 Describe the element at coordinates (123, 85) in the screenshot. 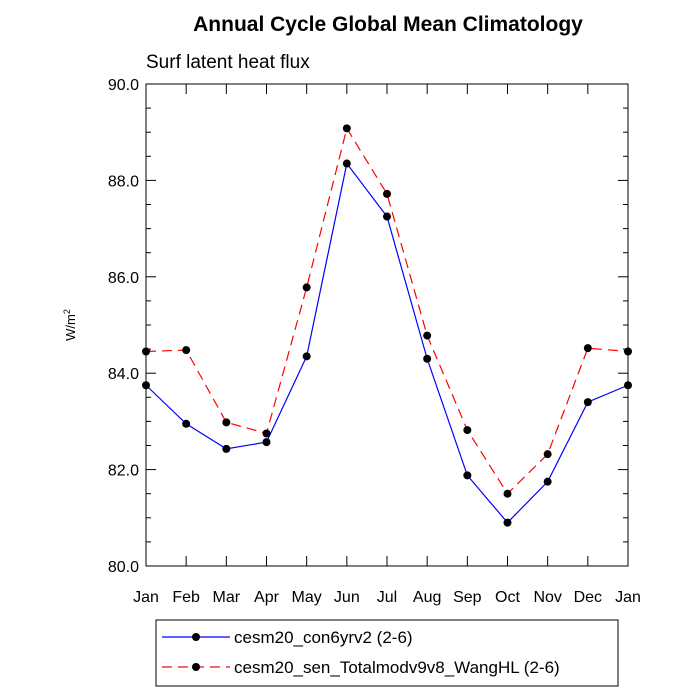

I see `y-tick-label: 90.0` at that location.